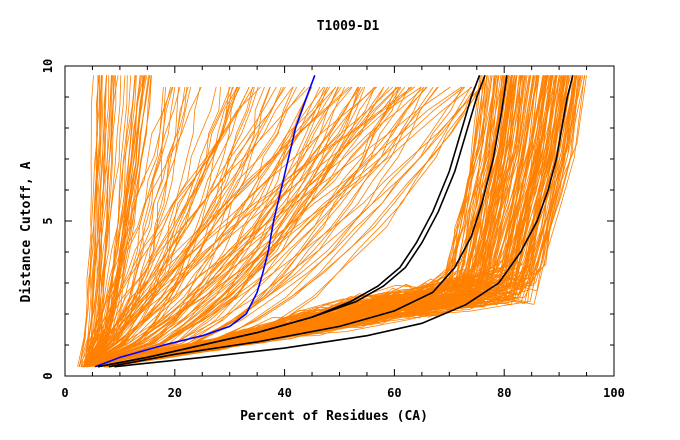  Describe the element at coordinates (334, 416) in the screenshot. I see `x-axis-label: Percent of Residues (CA)` at that location.